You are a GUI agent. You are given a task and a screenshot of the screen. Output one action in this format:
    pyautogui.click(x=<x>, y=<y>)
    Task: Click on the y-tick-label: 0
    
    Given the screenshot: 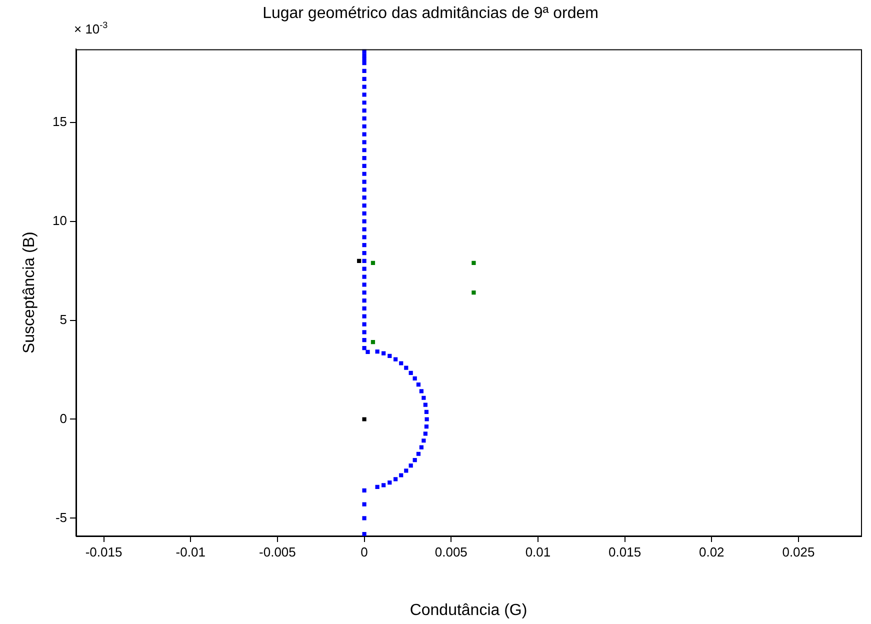 What is the action you would take?
    pyautogui.click(x=63, y=418)
    